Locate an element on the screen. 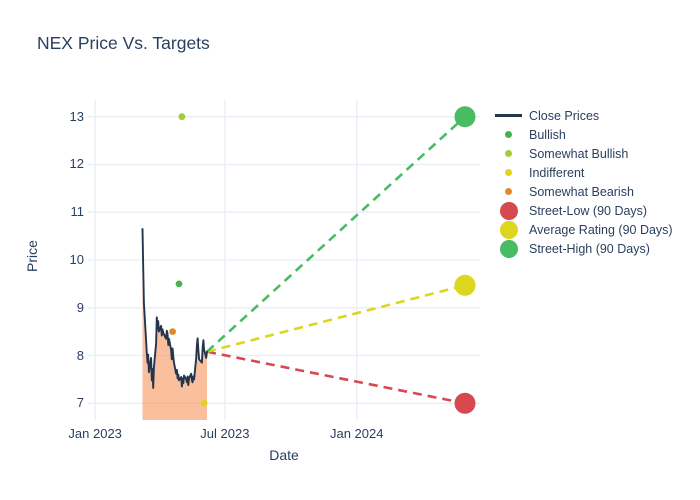 This screenshot has width=700, height=500. legend-item: Somewhat Bullish is located at coordinates (582, 153).